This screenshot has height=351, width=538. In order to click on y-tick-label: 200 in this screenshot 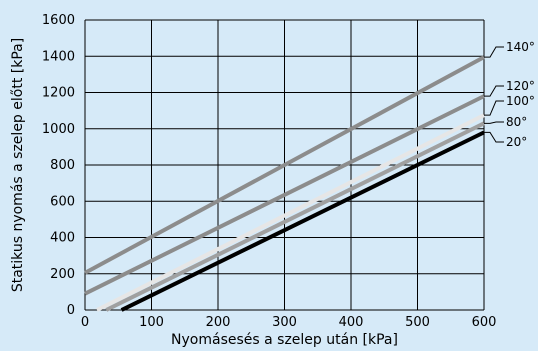, I will do `click(62, 274)`.